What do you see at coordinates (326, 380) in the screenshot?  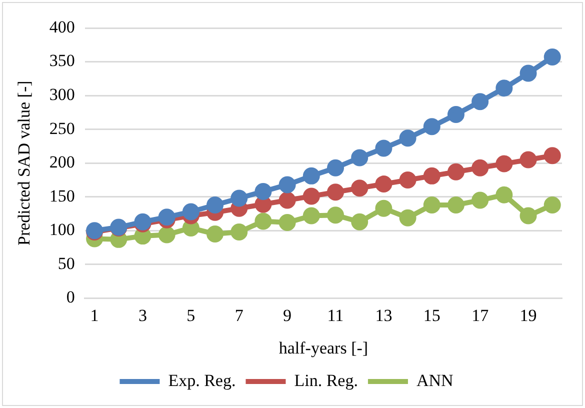 I see `legend-label: Lin. Reg.` at bounding box center [326, 380].